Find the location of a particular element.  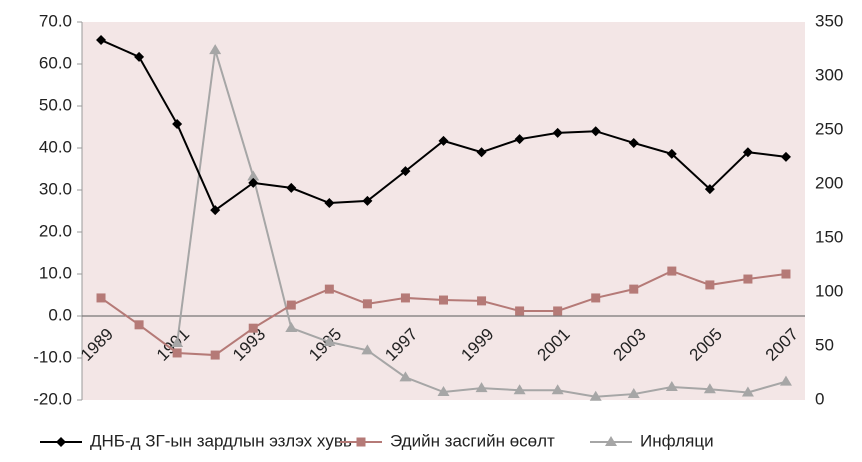

y-tick-label: 40.0 is located at coordinates (55, 146).